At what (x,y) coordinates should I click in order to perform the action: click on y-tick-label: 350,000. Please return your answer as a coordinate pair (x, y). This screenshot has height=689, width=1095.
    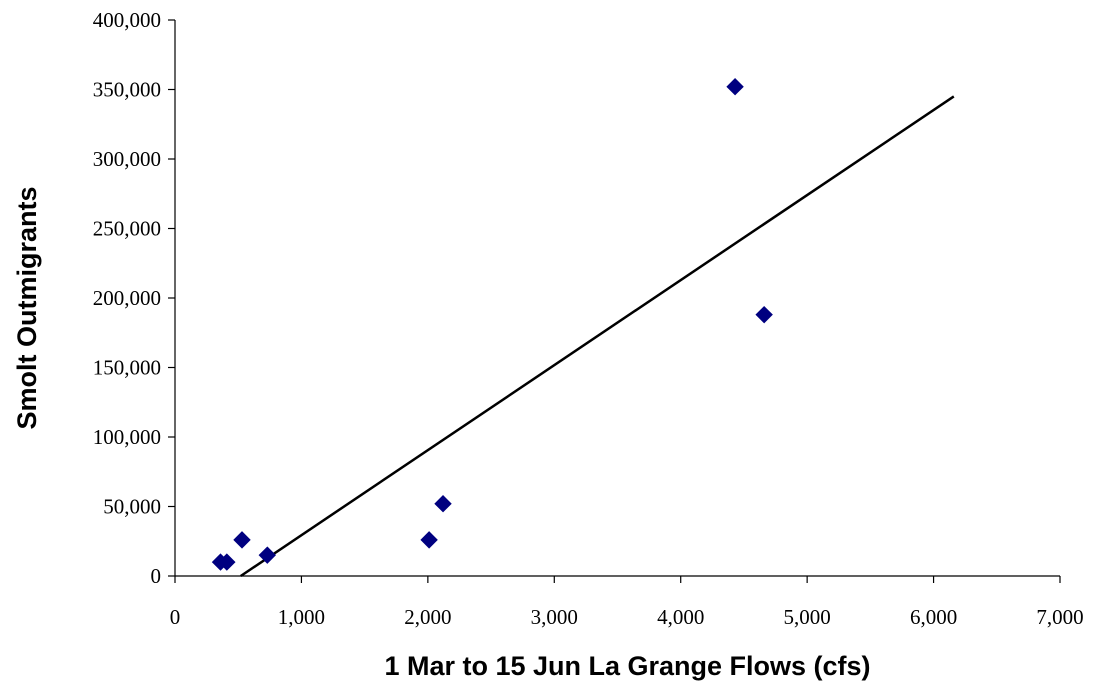
    Looking at the image, I should click on (127, 90).